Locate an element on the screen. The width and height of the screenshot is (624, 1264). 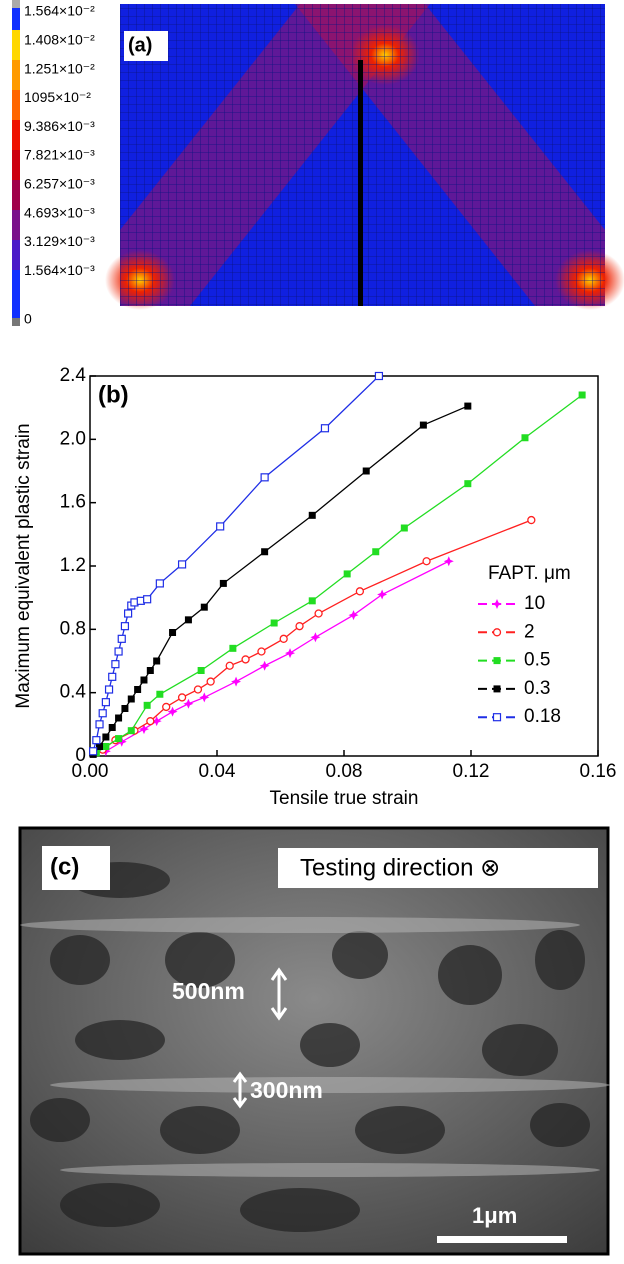
panel-label: (a) is located at coordinates (140, 45).